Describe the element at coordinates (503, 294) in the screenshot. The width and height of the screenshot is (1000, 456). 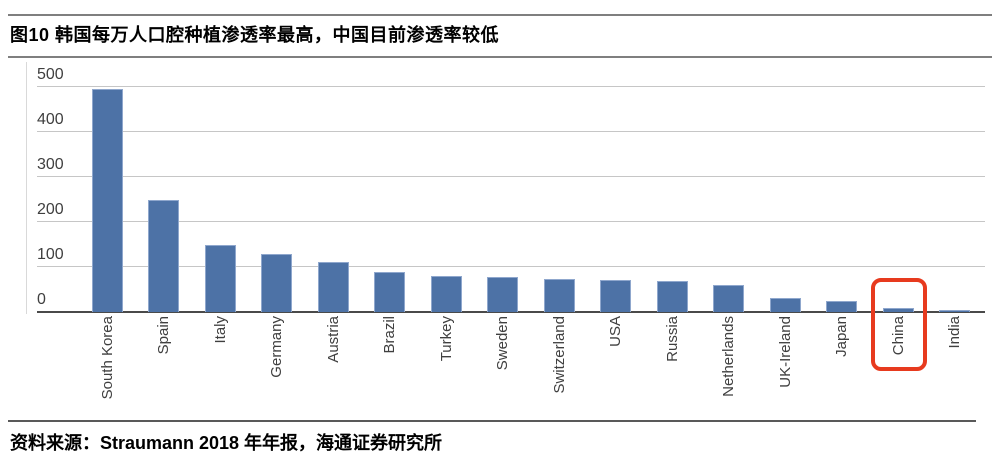
I see `bar-sweden` at that location.